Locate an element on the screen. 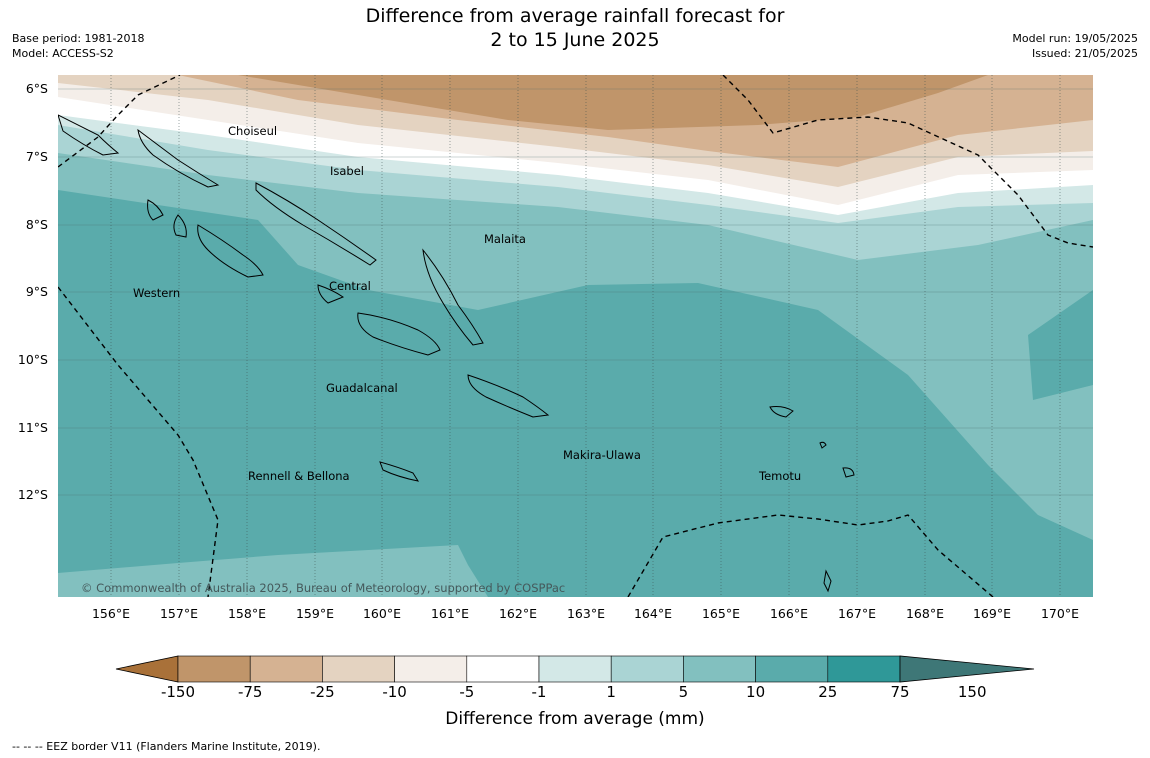  lon-label-162e: 162°E is located at coordinates (517, 613).